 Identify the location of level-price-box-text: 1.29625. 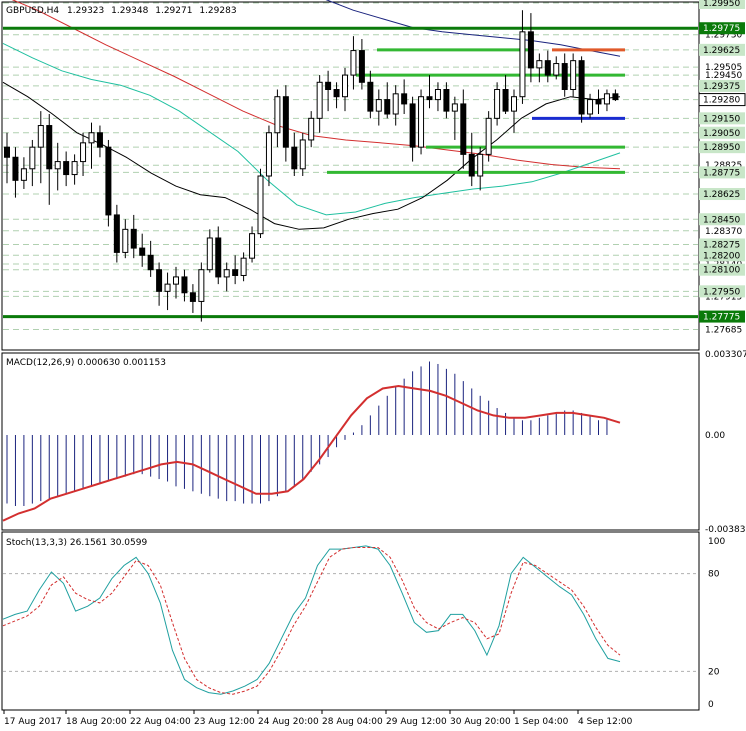
(721, 51).